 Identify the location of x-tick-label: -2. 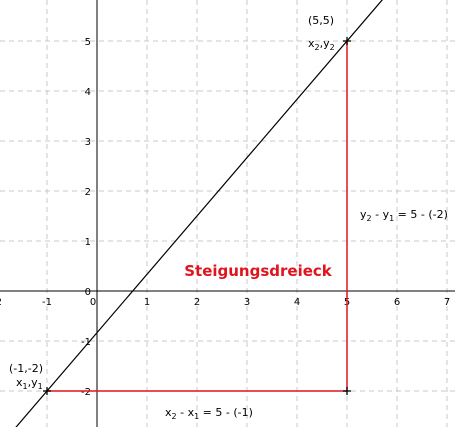
(1, 302).